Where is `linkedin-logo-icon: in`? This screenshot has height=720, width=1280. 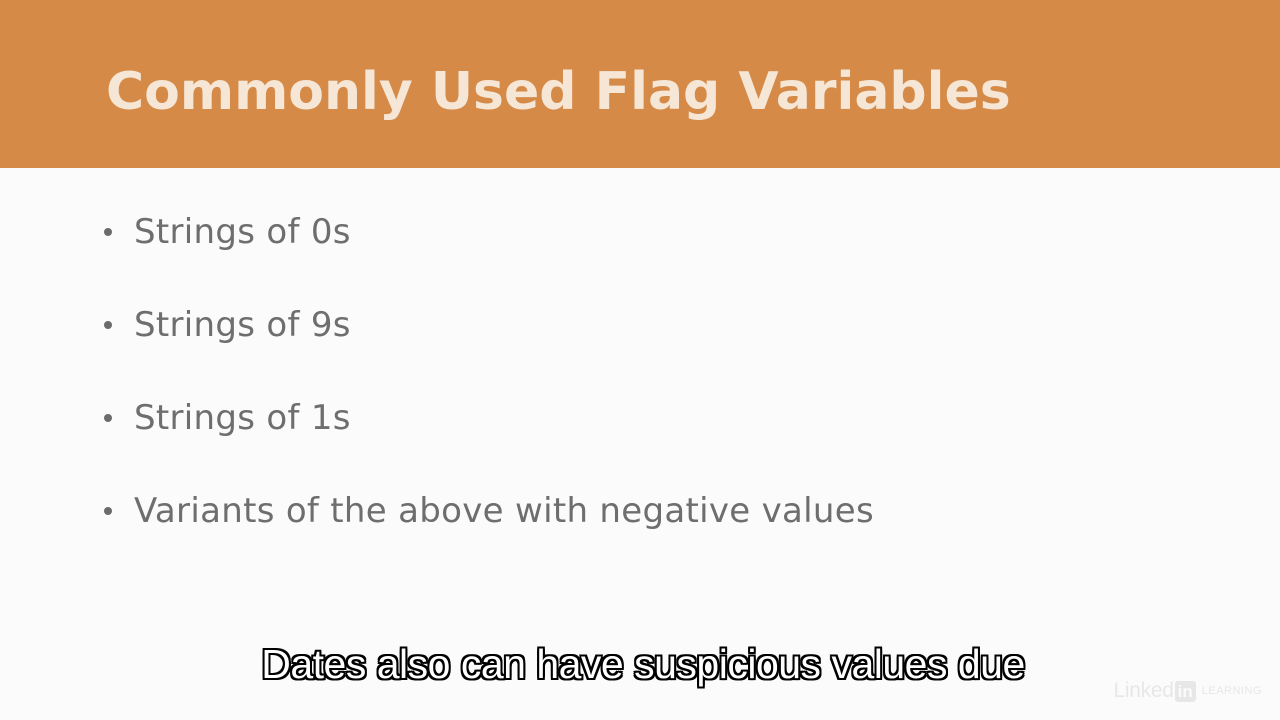 linkedin-logo-icon: in is located at coordinates (1185, 691).